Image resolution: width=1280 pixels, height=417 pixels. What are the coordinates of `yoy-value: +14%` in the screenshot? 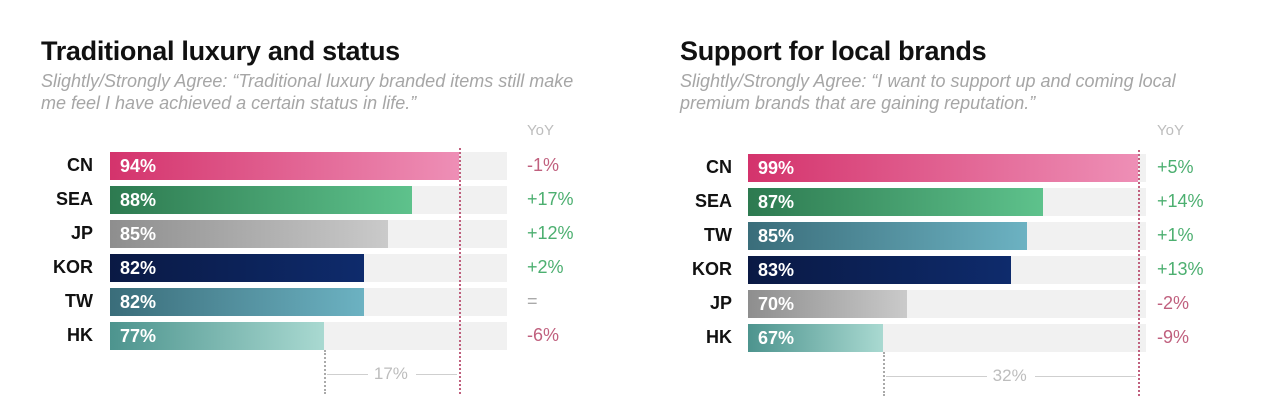 It's located at (1180, 201).